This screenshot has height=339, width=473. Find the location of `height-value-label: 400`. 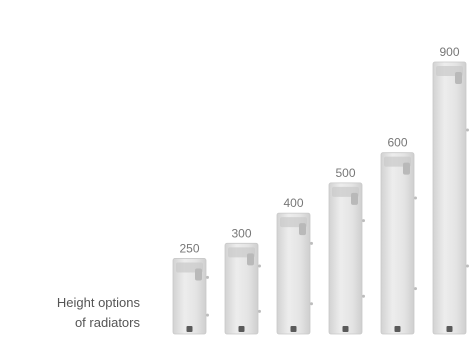

height-value-label: 400 is located at coordinates (293, 203).